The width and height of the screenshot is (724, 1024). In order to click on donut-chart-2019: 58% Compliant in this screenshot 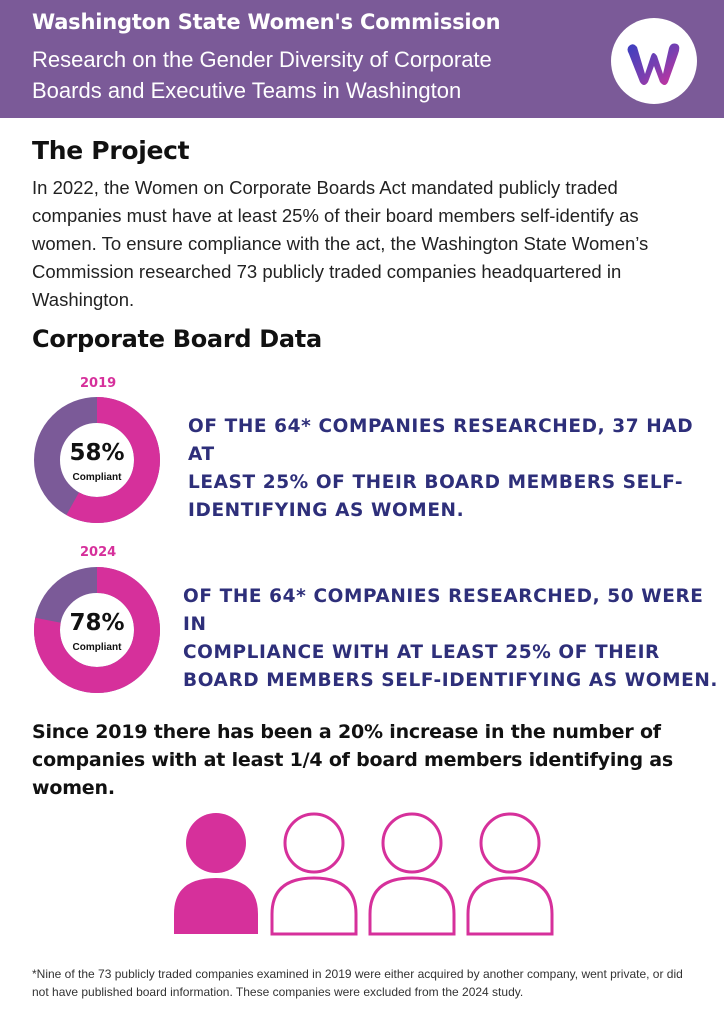, I will do `click(97, 460)`.